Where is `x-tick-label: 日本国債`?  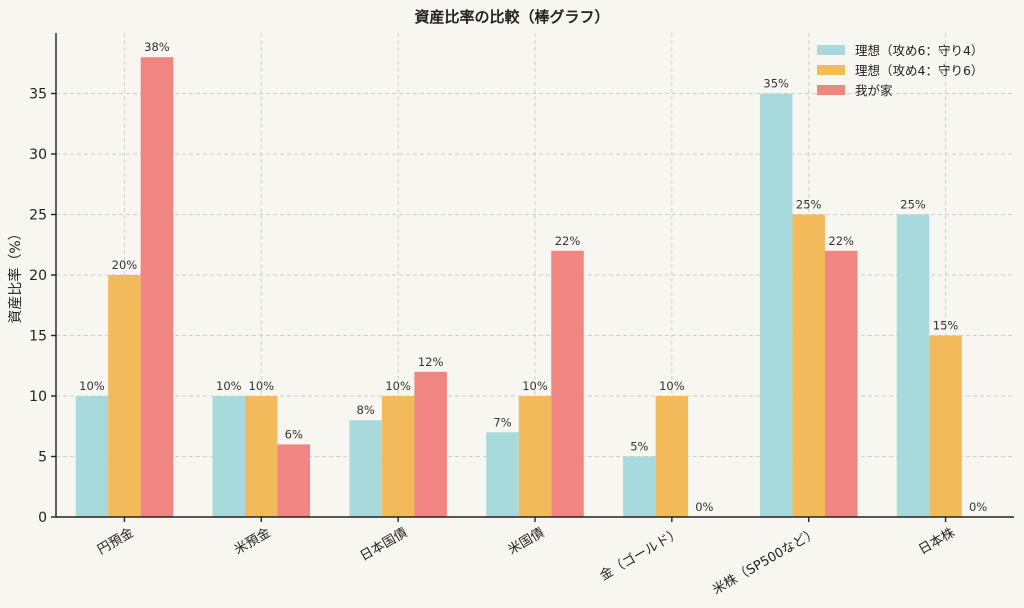
x-tick-label: 日本国債 is located at coordinates (384, 544).